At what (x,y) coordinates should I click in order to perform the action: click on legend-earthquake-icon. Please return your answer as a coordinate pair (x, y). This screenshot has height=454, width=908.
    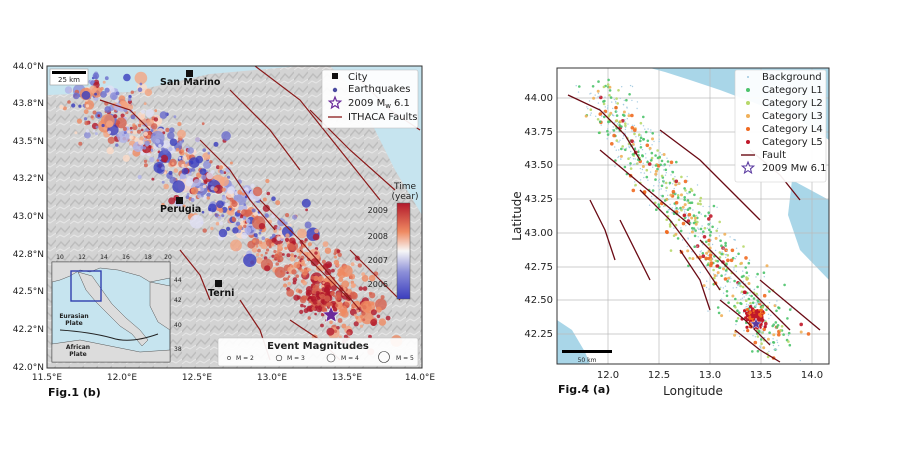
    Looking at the image, I should click on (335, 90).